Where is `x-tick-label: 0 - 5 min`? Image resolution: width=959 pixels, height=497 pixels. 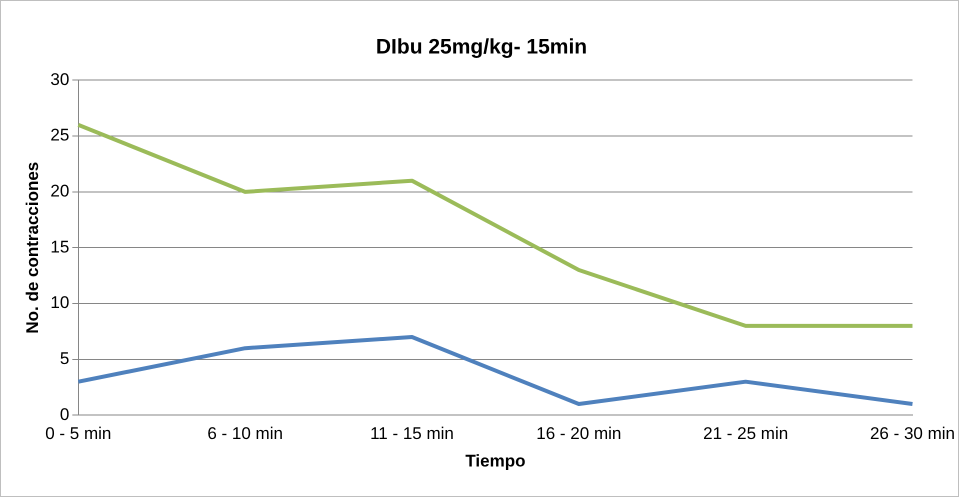 x-tick-label: 0 - 5 min is located at coordinates (78, 434).